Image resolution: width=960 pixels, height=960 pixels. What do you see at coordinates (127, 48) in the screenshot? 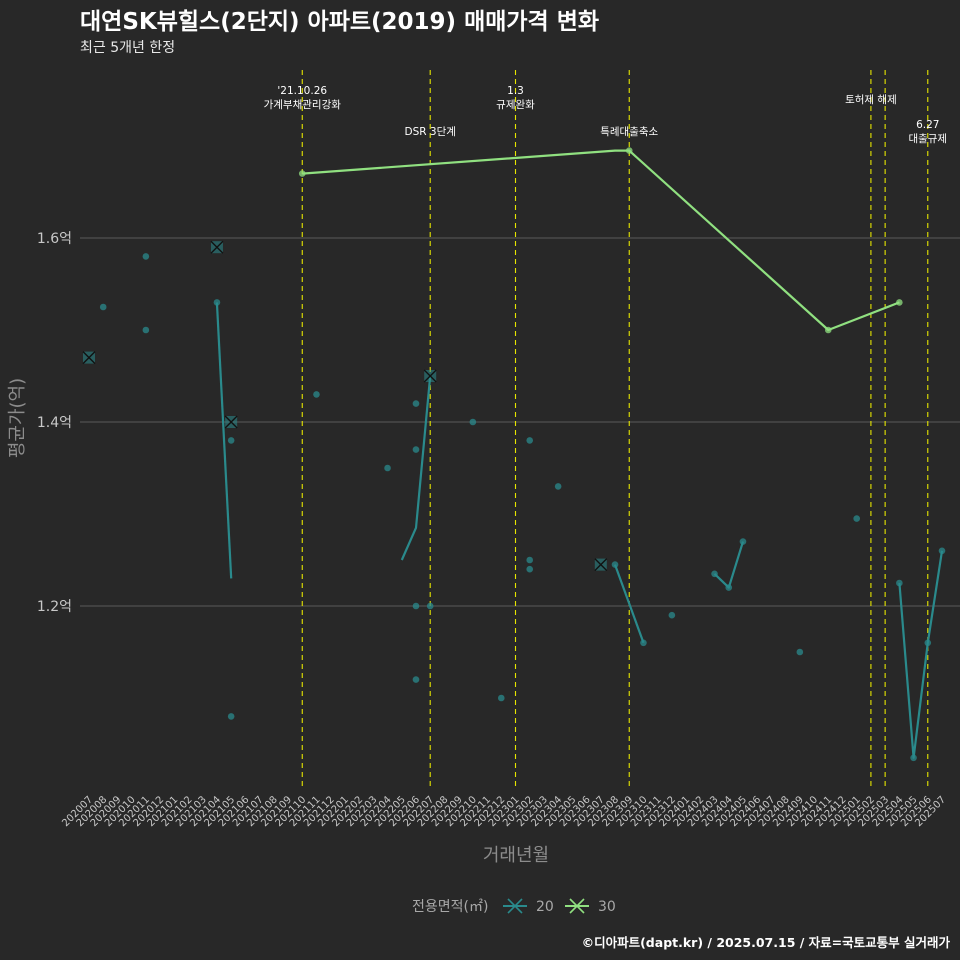
I see `chart-subtitle: 최근 5개년 한정` at bounding box center [127, 48].